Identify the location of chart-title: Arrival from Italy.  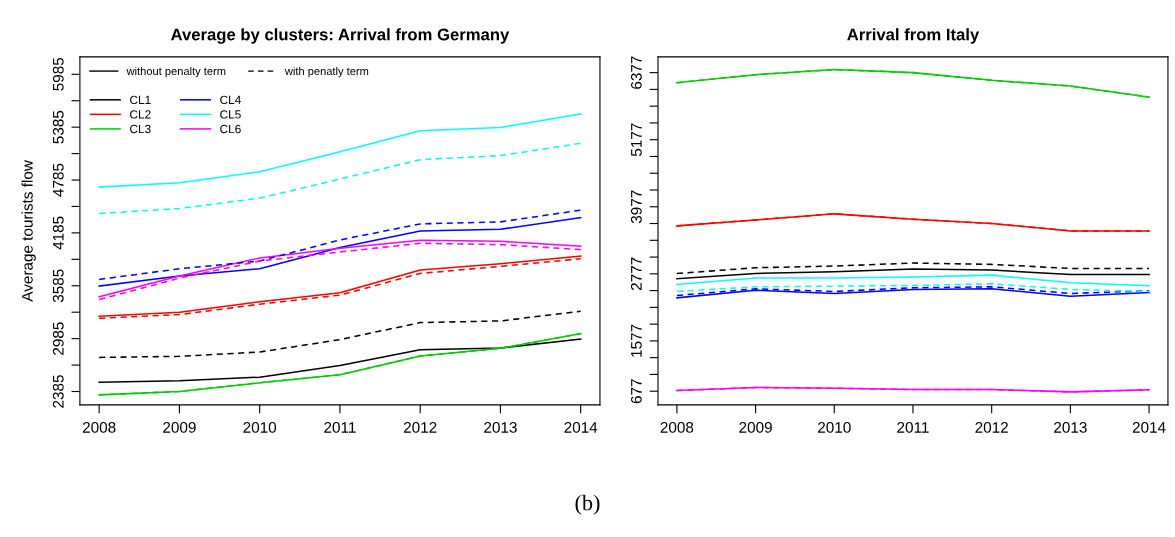
(913, 36).